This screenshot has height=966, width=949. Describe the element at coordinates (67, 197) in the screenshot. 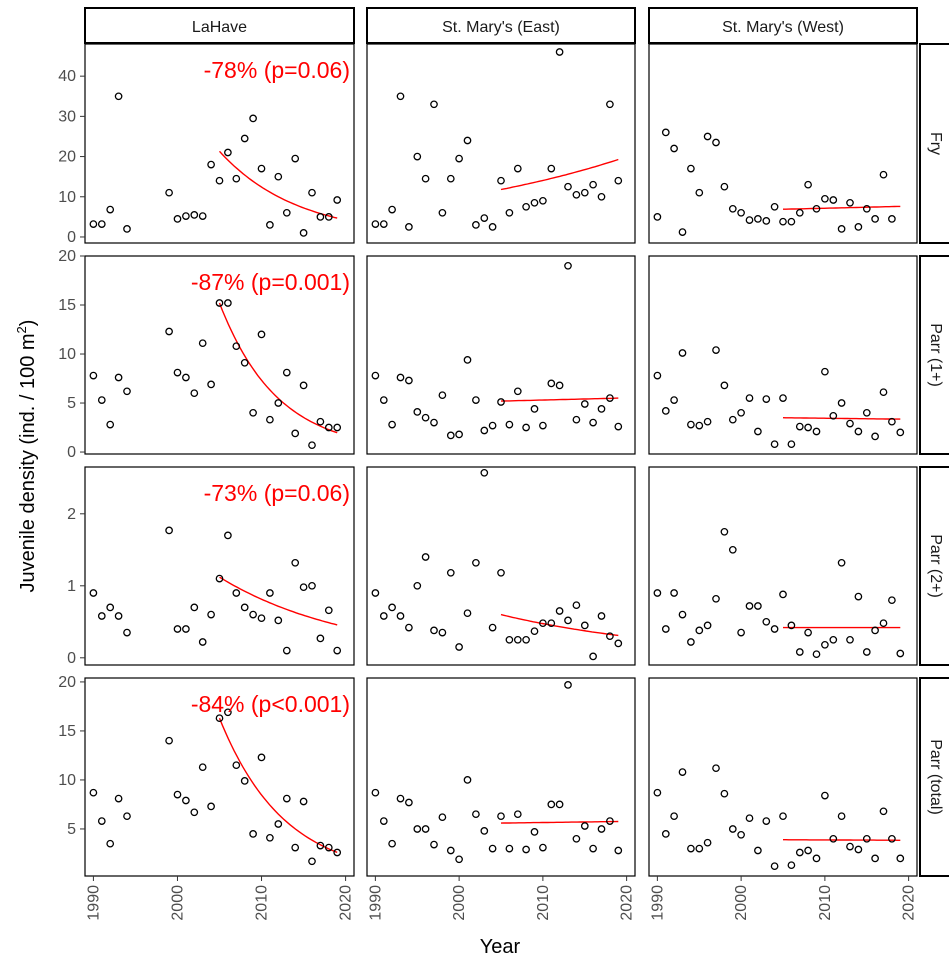

I see `y-tick-label: 10` at that location.